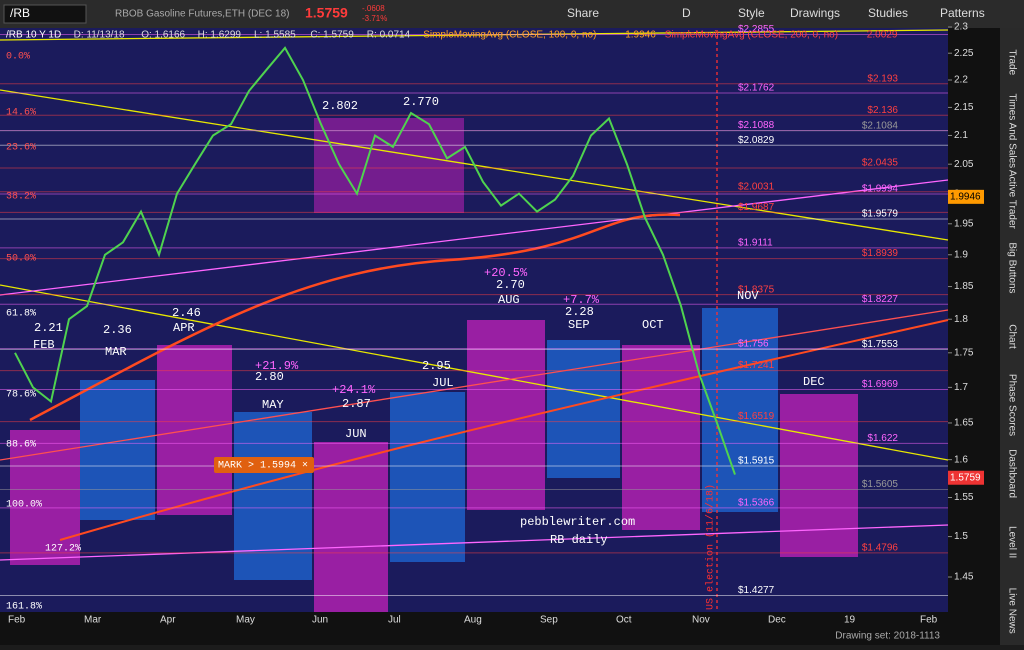 The image size is (1024, 650). I want to click on y-tick-label: 1.7, so click(961, 387).